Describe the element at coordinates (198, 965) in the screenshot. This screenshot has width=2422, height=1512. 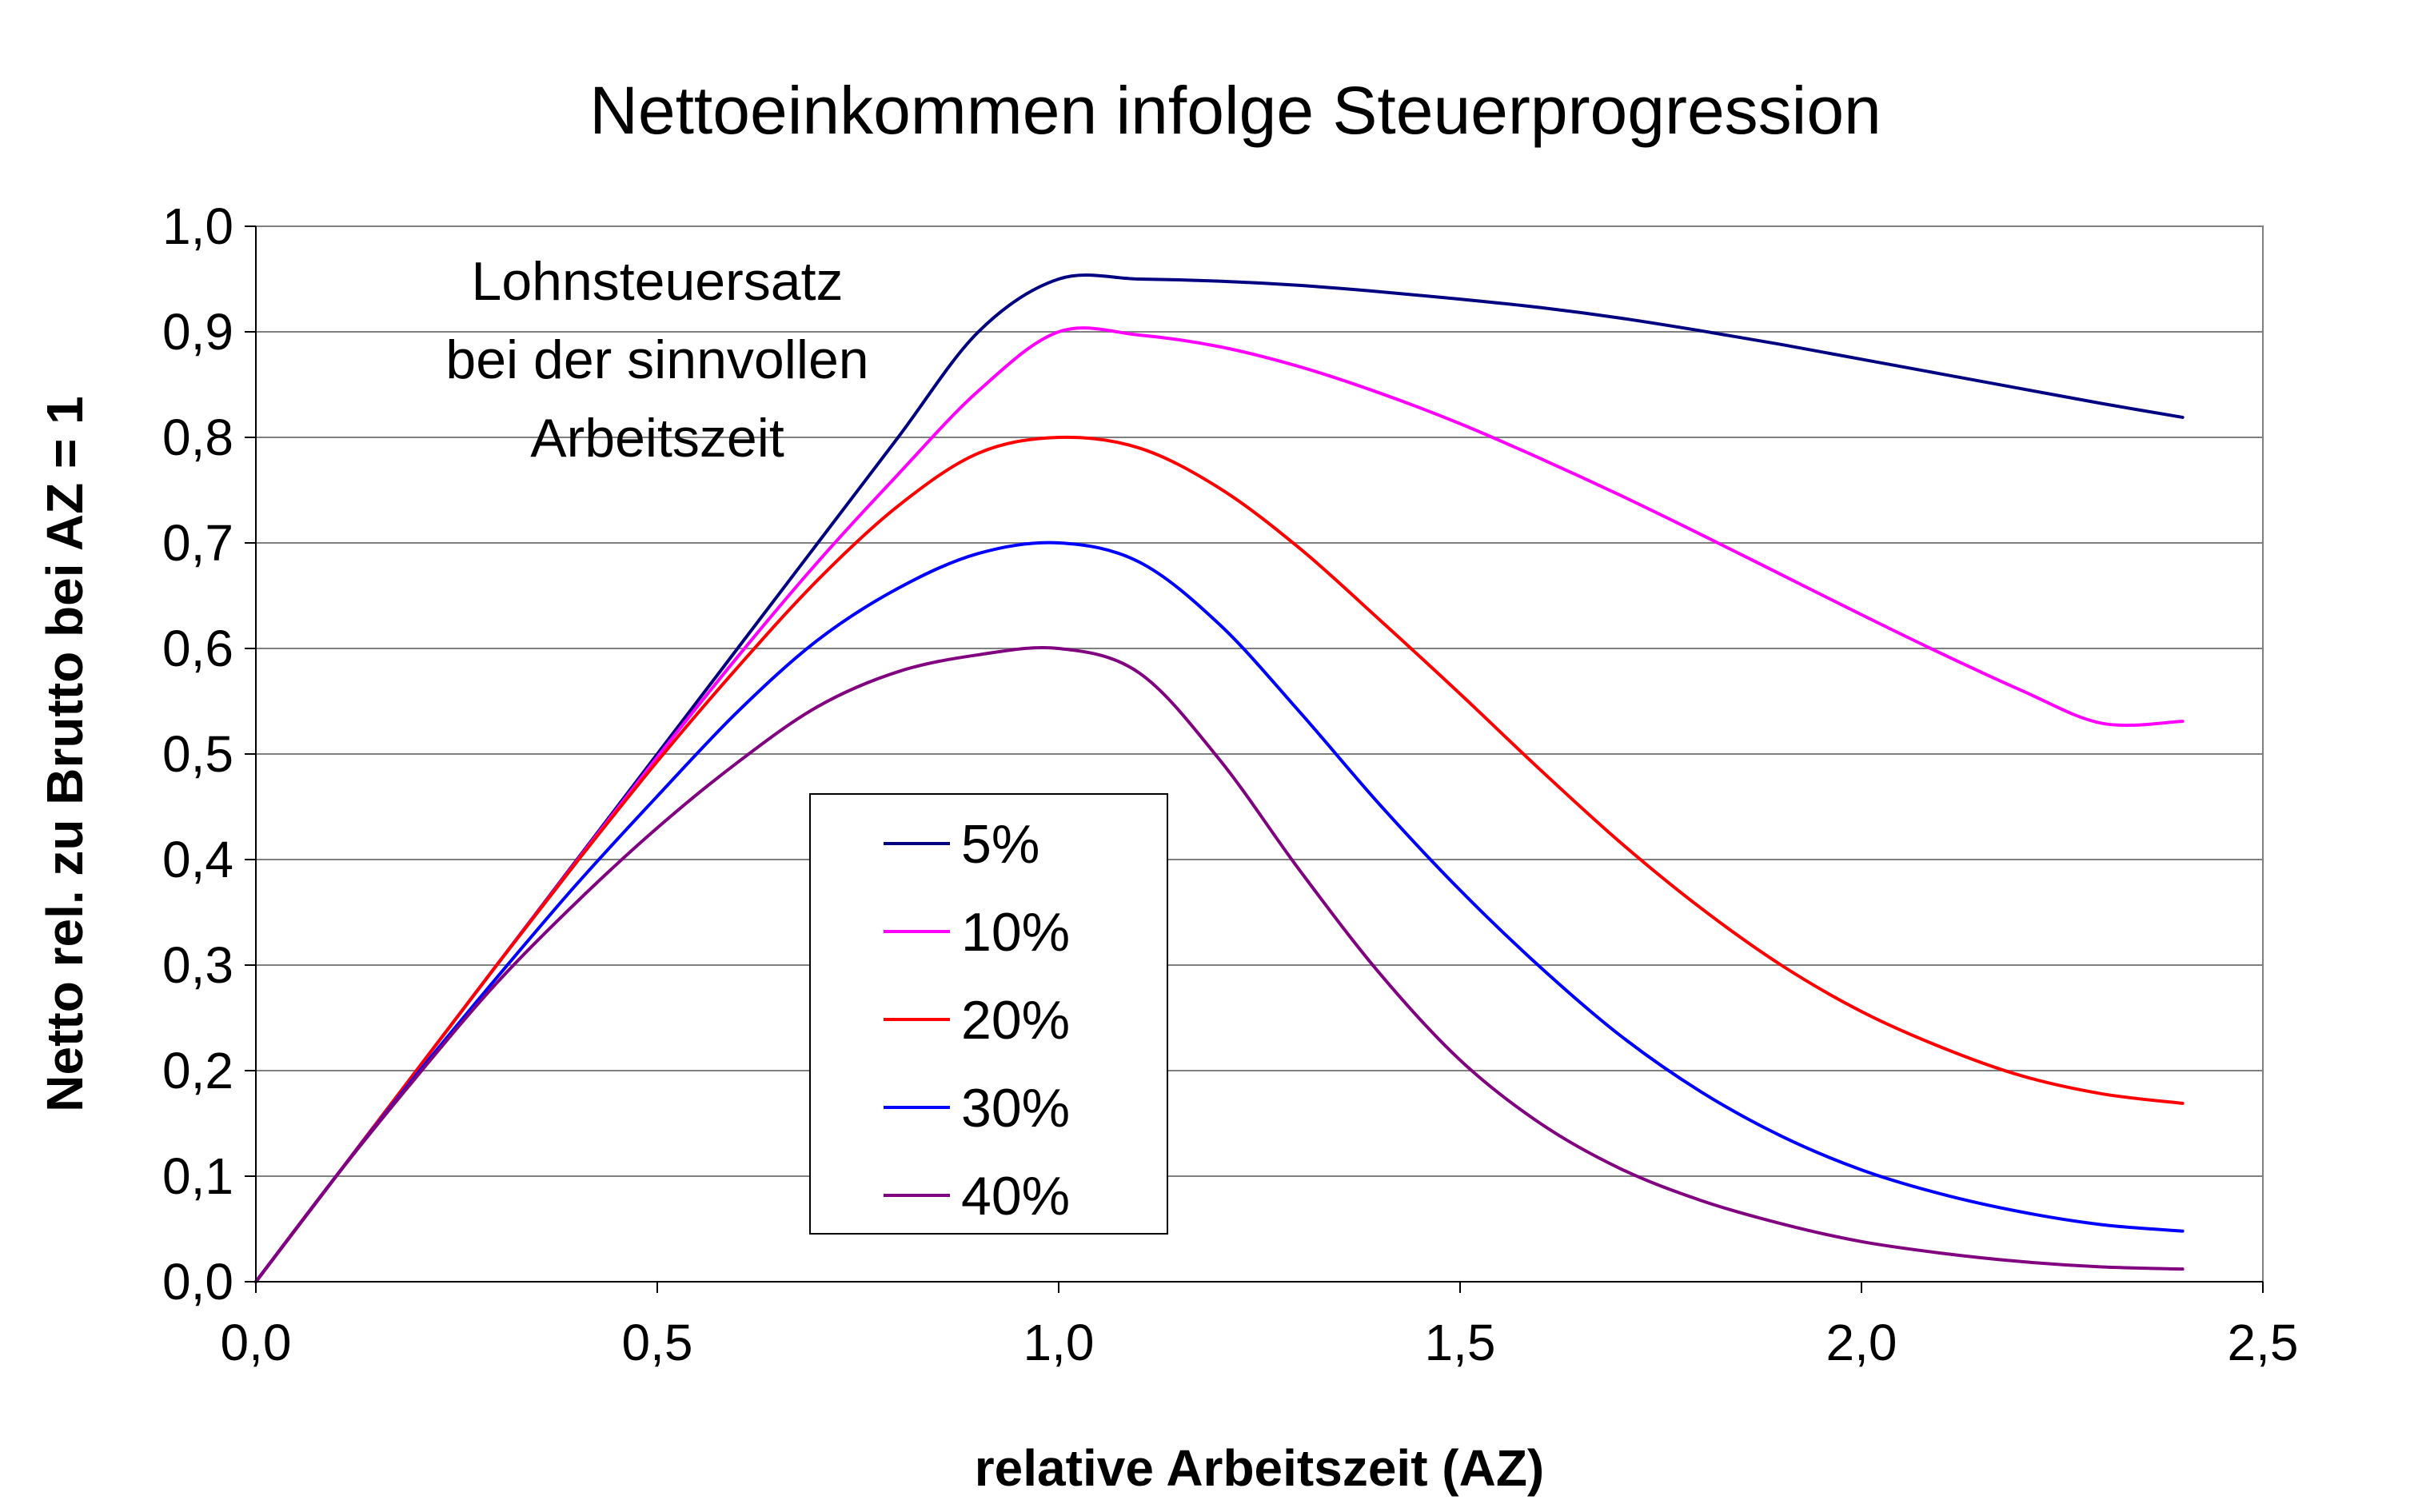
I see `y-tick-label: 0,3` at that location.